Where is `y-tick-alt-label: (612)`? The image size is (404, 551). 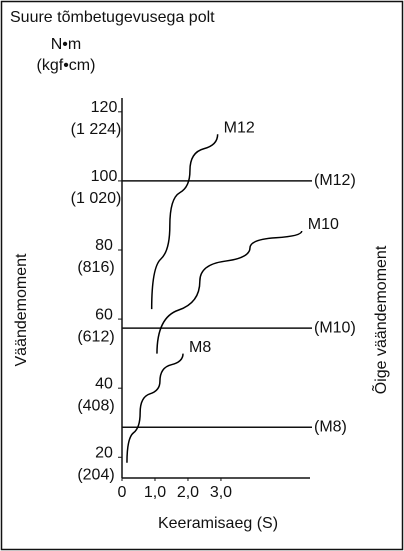
y-tick-alt-label: (612) is located at coordinates (95, 336).